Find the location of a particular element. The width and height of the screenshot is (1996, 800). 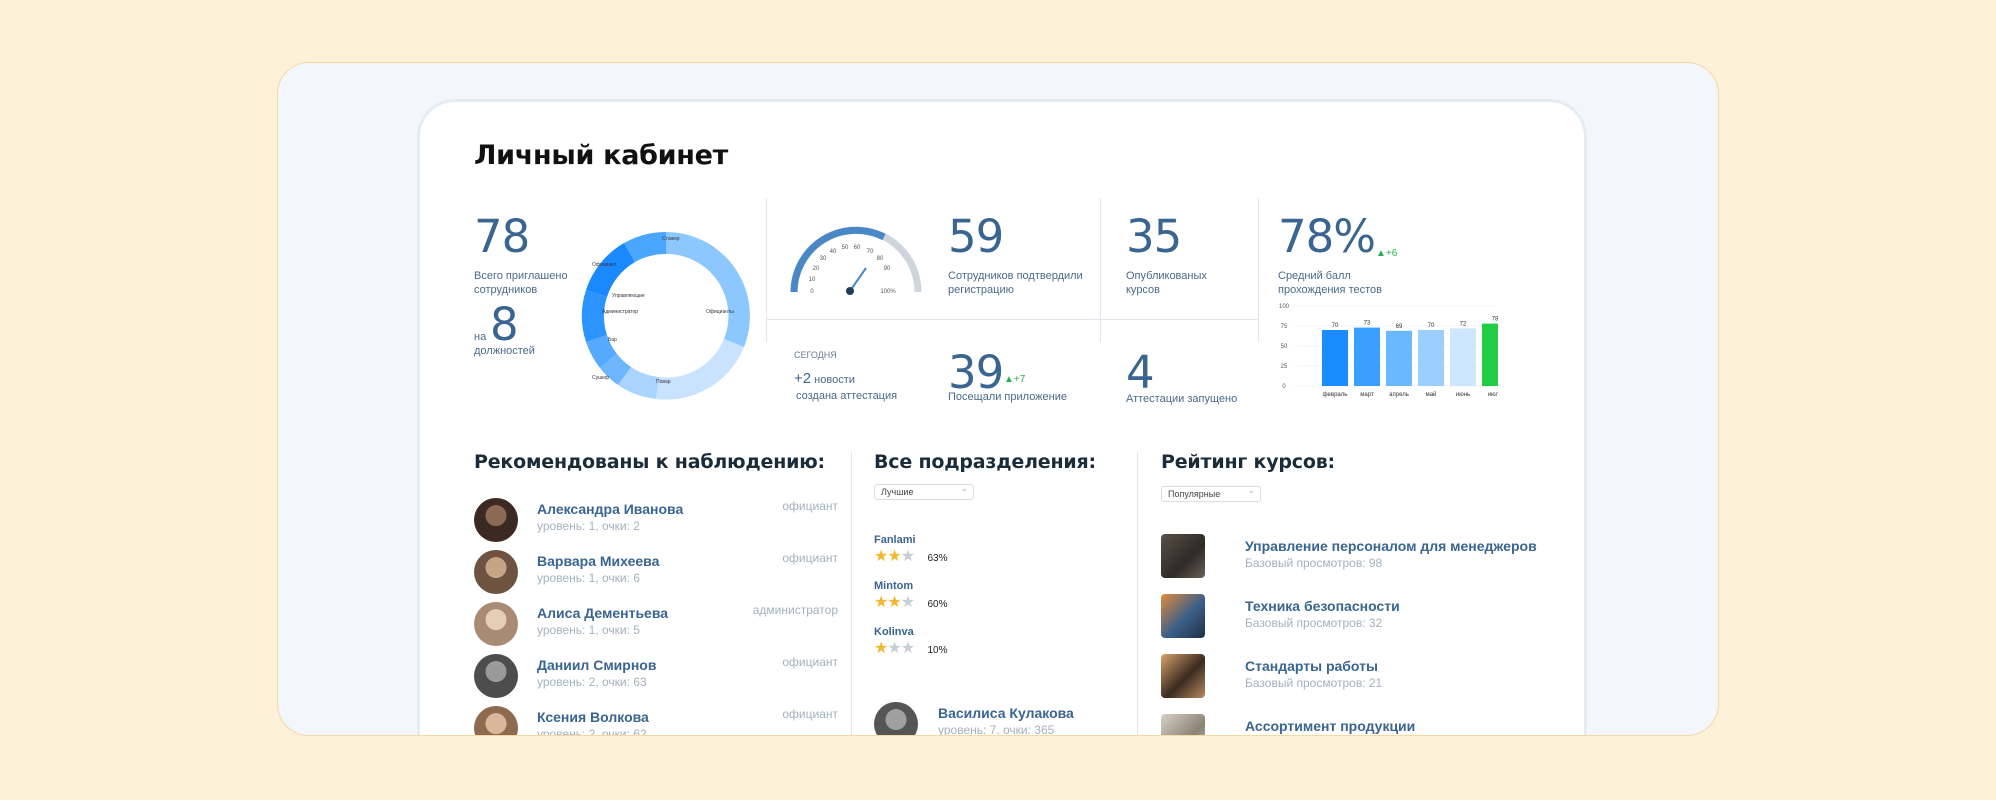

gauge-tick: 60 is located at coordinates (857, 248).